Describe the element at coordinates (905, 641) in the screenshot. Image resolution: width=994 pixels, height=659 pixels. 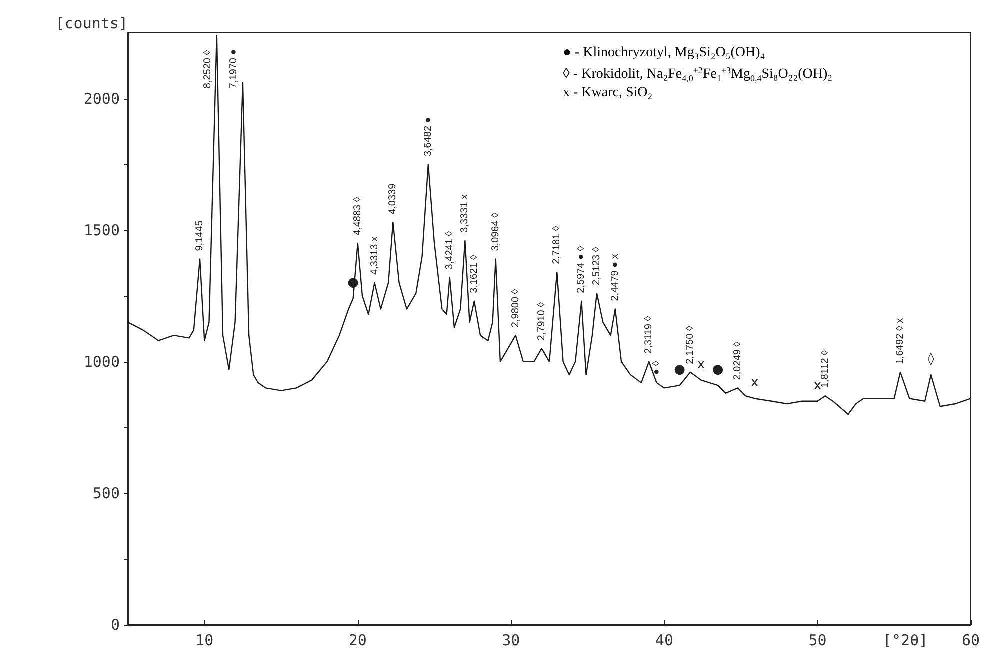
I see `x-axis-title: [°2θ]` at that location.